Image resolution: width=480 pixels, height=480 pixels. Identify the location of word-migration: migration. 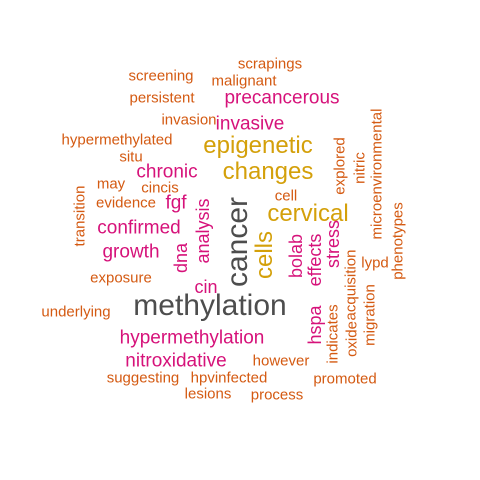
(370, 315).